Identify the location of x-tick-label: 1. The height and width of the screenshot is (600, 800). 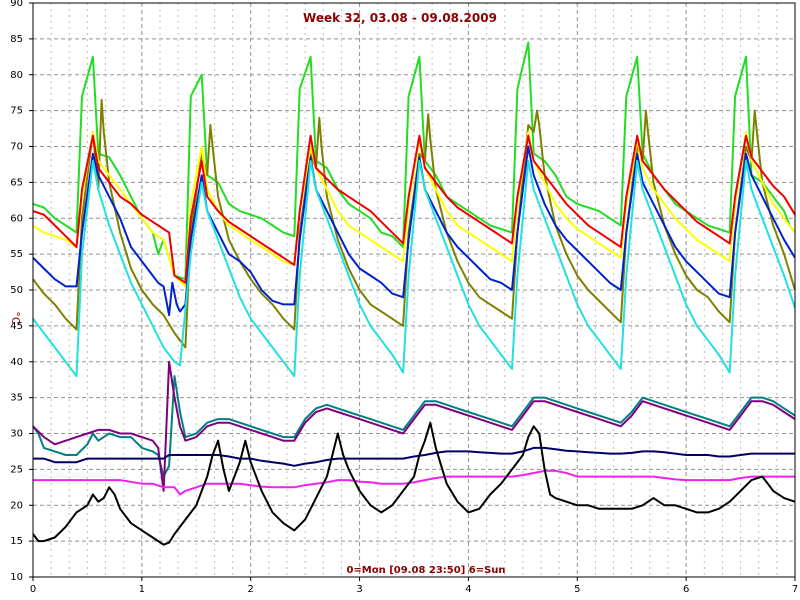
(142, 589).